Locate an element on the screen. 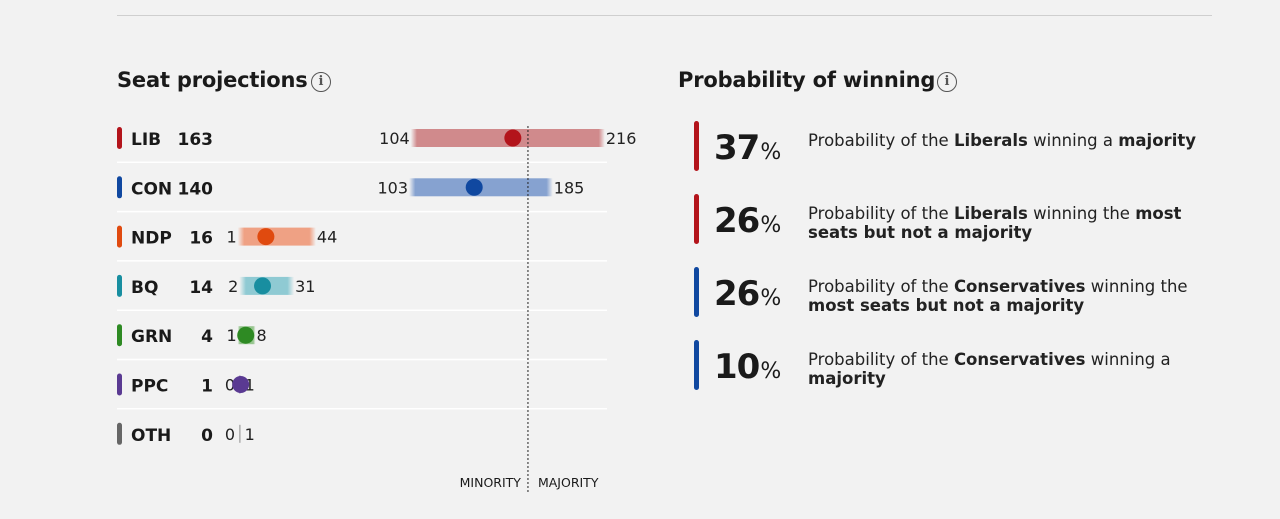 The image size is (1280, 519). range-low-oth: 0 is located at coordinates (230, 434).